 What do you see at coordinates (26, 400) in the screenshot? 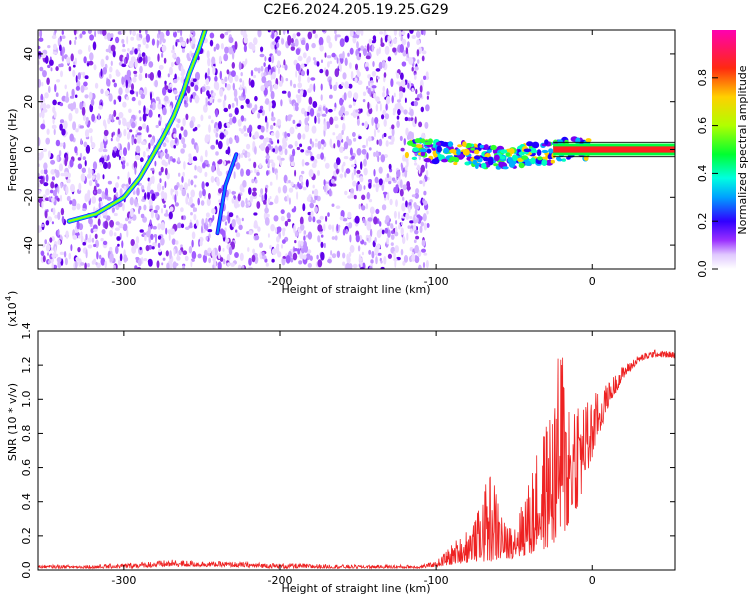
I see `snr-ytick-label: 1.0` at bounding box center [26, 400].